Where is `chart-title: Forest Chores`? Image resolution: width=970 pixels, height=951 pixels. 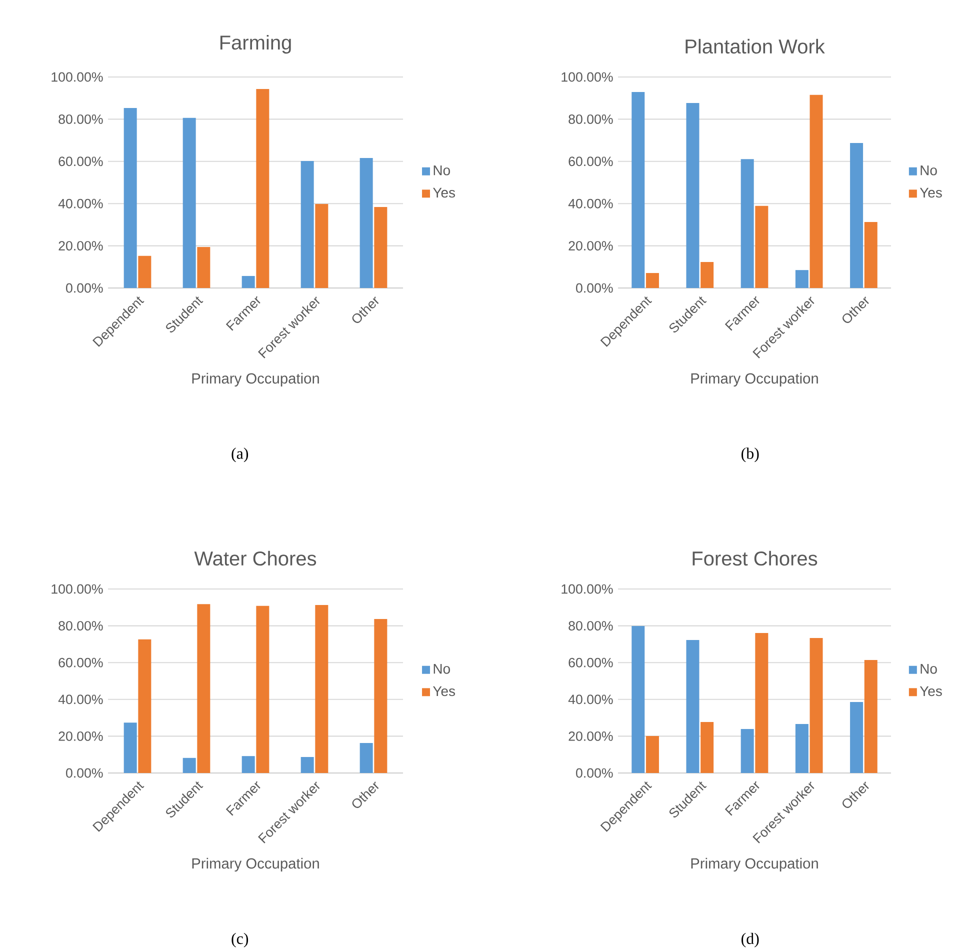
chart-title: Forest Chores is located at coordinates (755, 558).